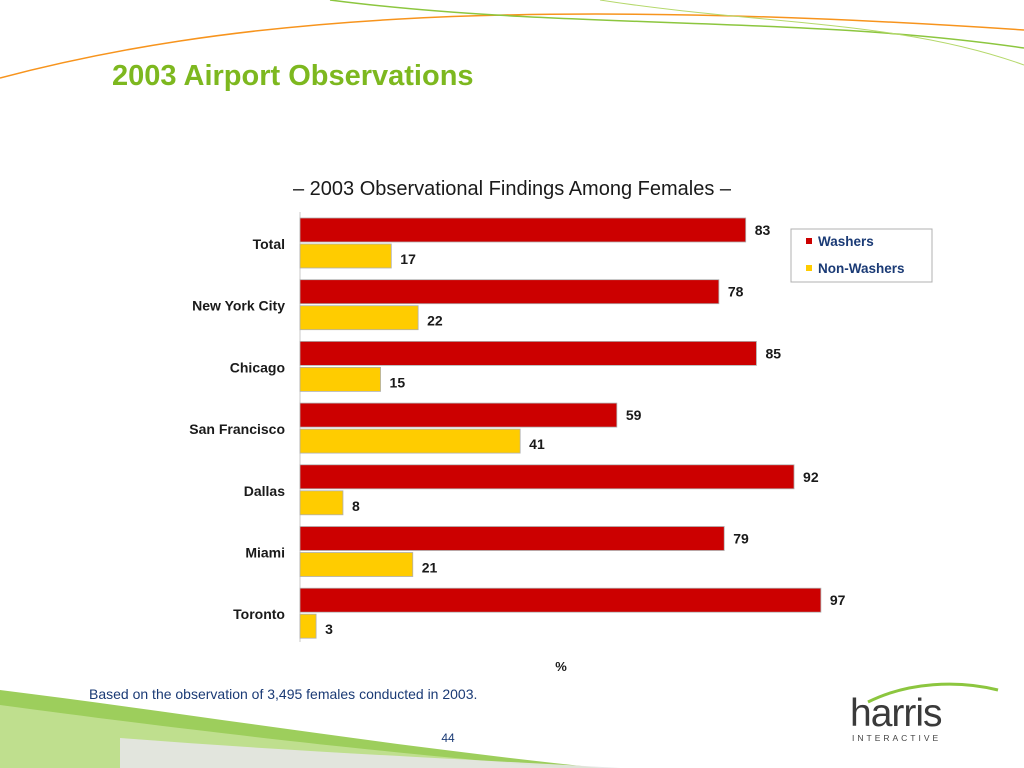 The width and height of the screenshot is (1024, 768). What do you see at coordinates (811, 477) in the screenshot?
I see `data-label: 92` at bounding box center [811, 477].